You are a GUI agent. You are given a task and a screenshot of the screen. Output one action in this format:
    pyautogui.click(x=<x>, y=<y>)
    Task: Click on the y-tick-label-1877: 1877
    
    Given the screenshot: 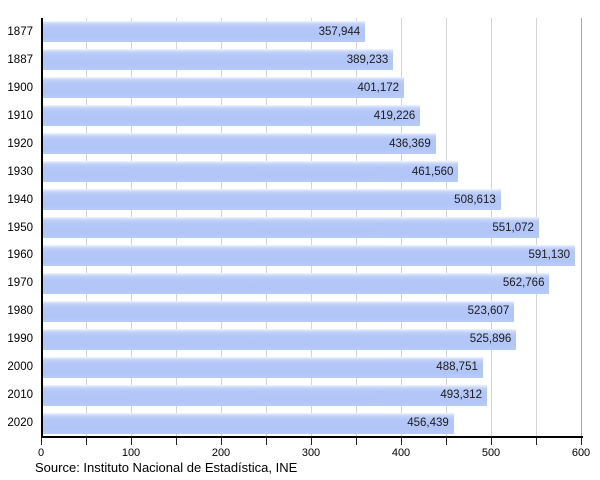 What is the action you would take?
    pyautogui.click(x=20, y=31)
    